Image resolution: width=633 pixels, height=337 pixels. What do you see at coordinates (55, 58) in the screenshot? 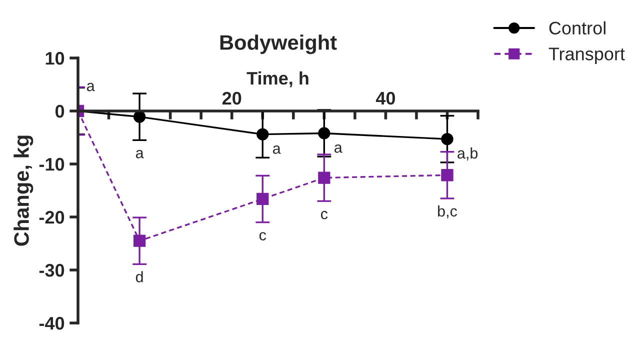
I see `y-tick-label: 10` at bounding box center [55, 58].